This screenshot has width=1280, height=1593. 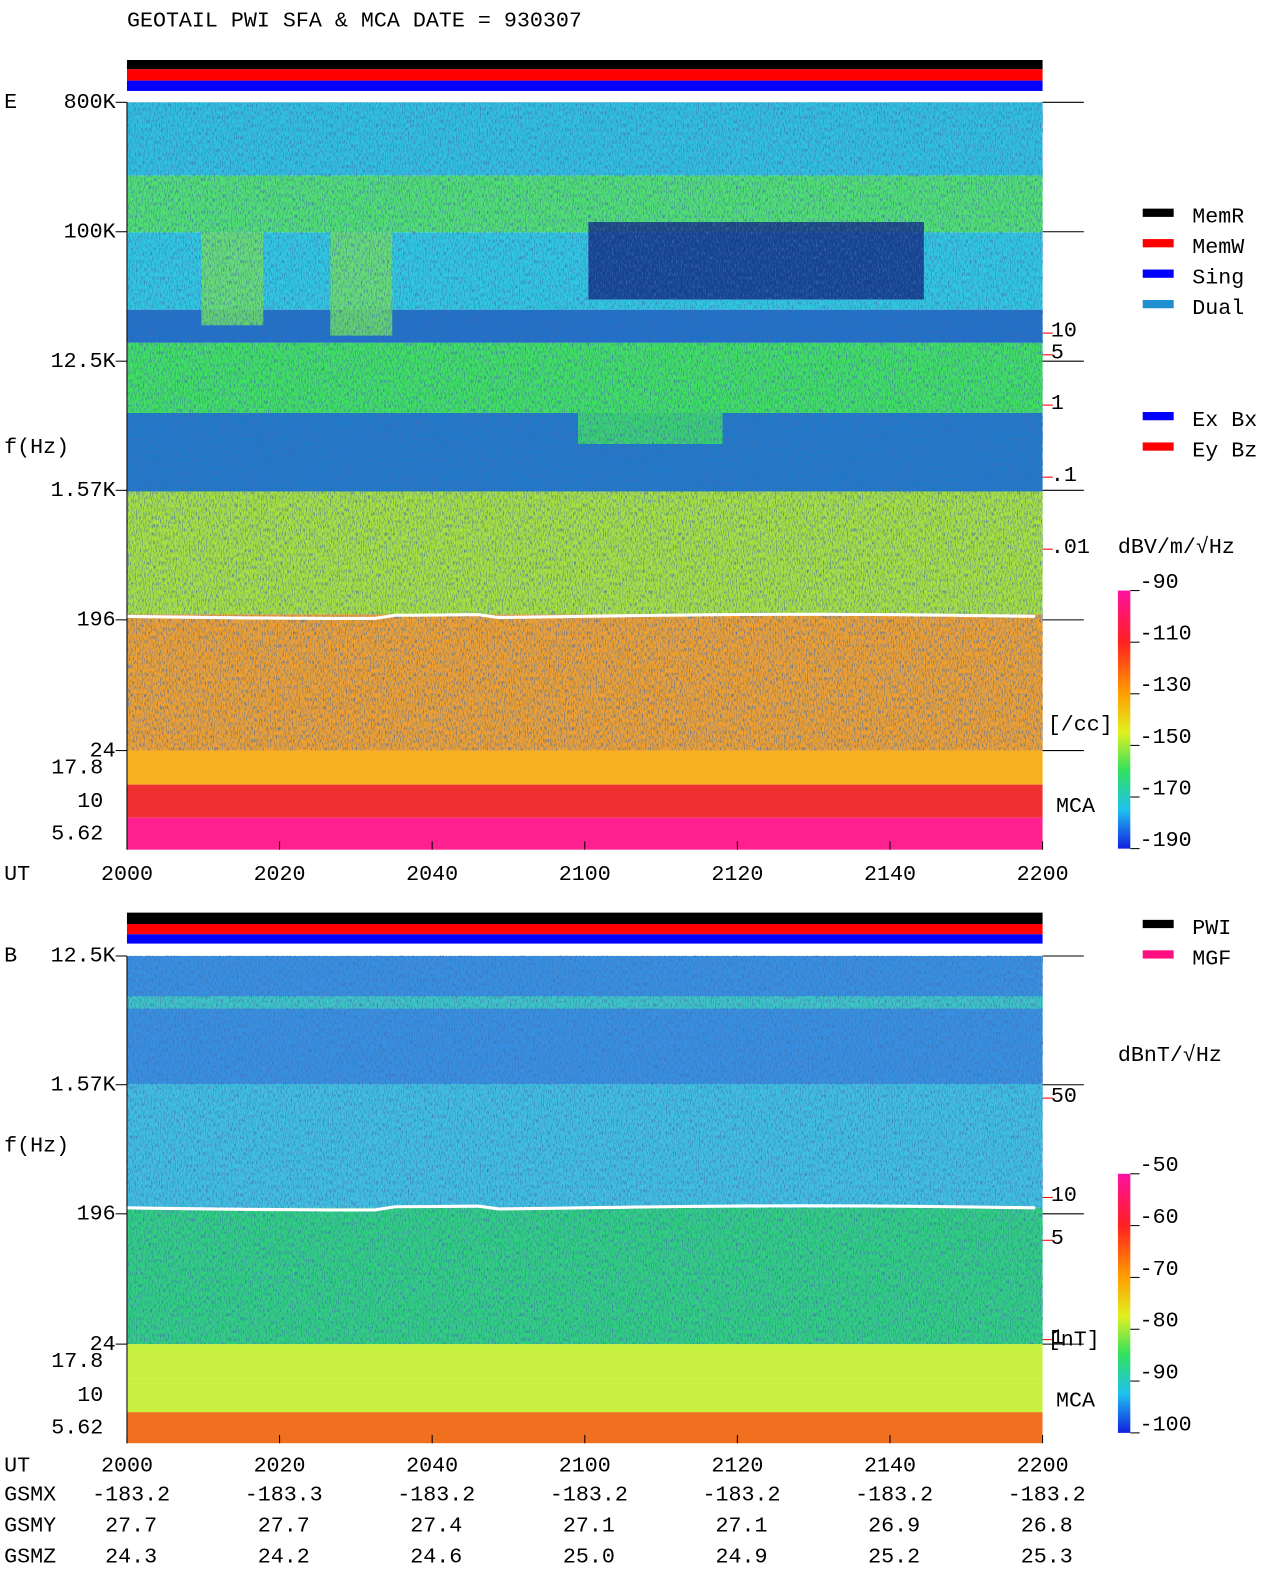 I want to click on legend-label: PWI, so click(x=1211, y=928).